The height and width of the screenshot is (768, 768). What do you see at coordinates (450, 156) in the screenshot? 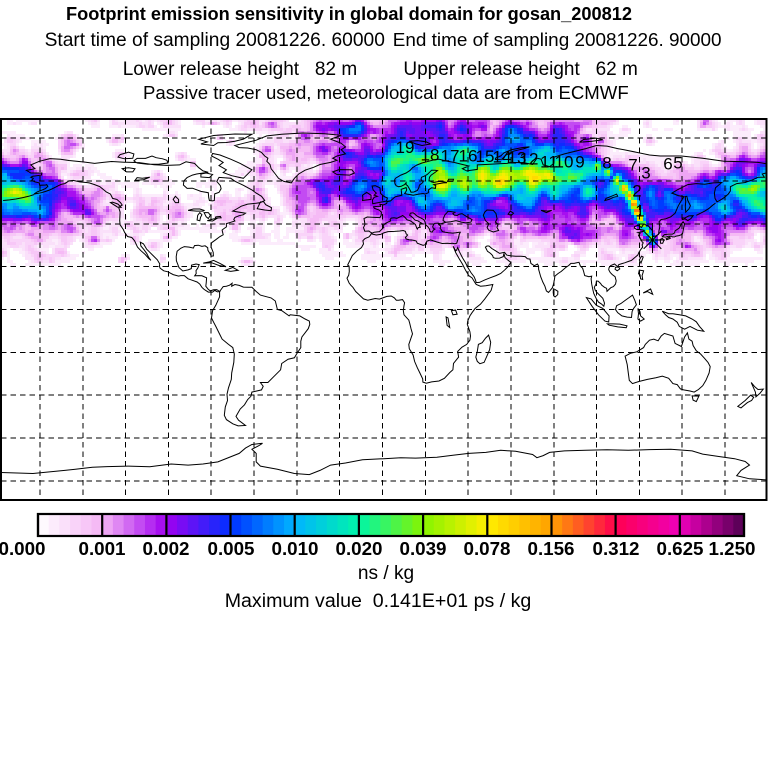
I see `svg-text: 17` at bounding box center [450, 156].